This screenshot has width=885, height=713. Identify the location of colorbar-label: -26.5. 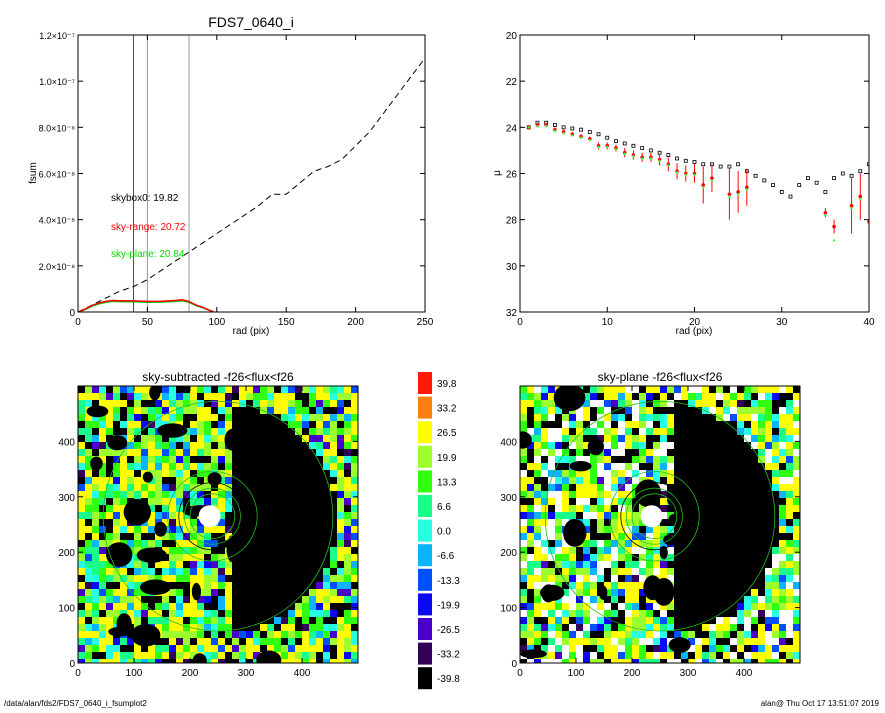
(448, 630).